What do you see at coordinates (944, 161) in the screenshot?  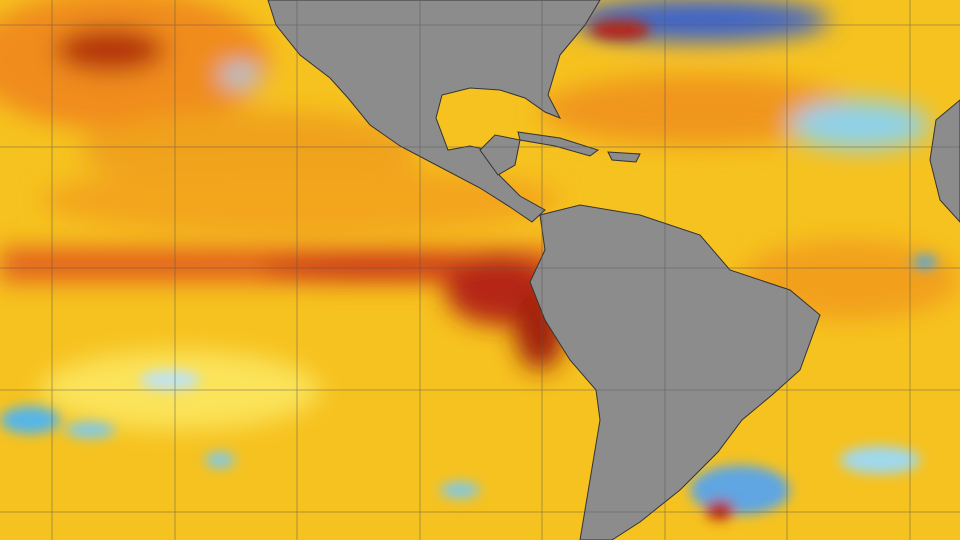 I see `africa` at bounding box center [944, 161].